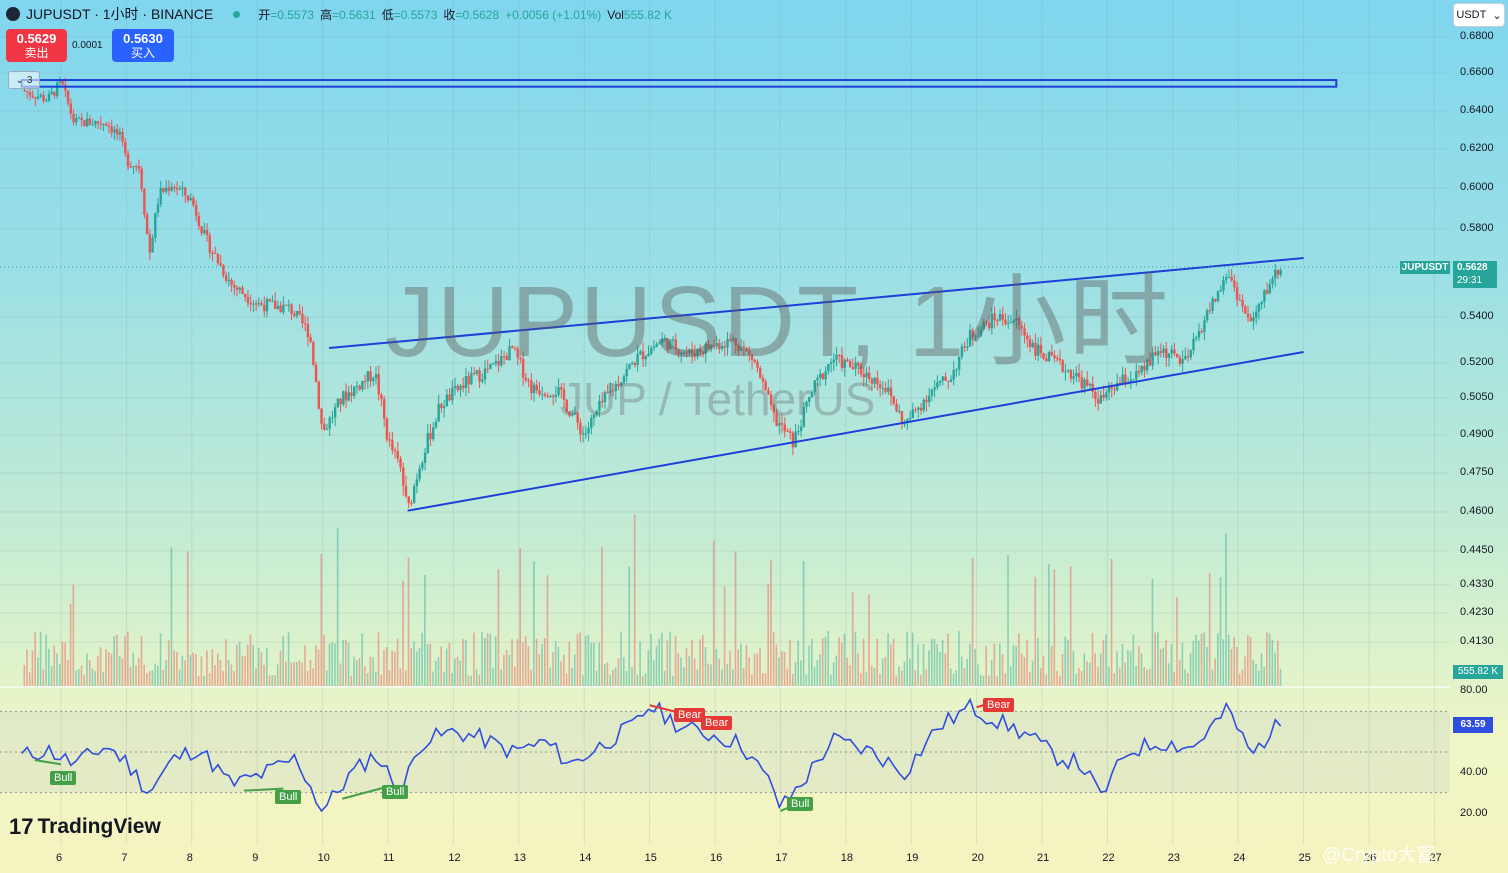 Image resolution: width=1508 pixels, height=873 pixels. Describe the element at coordinates (395, 792) in the screenshot. I see `bull-signal-badge: Bull` at that location.